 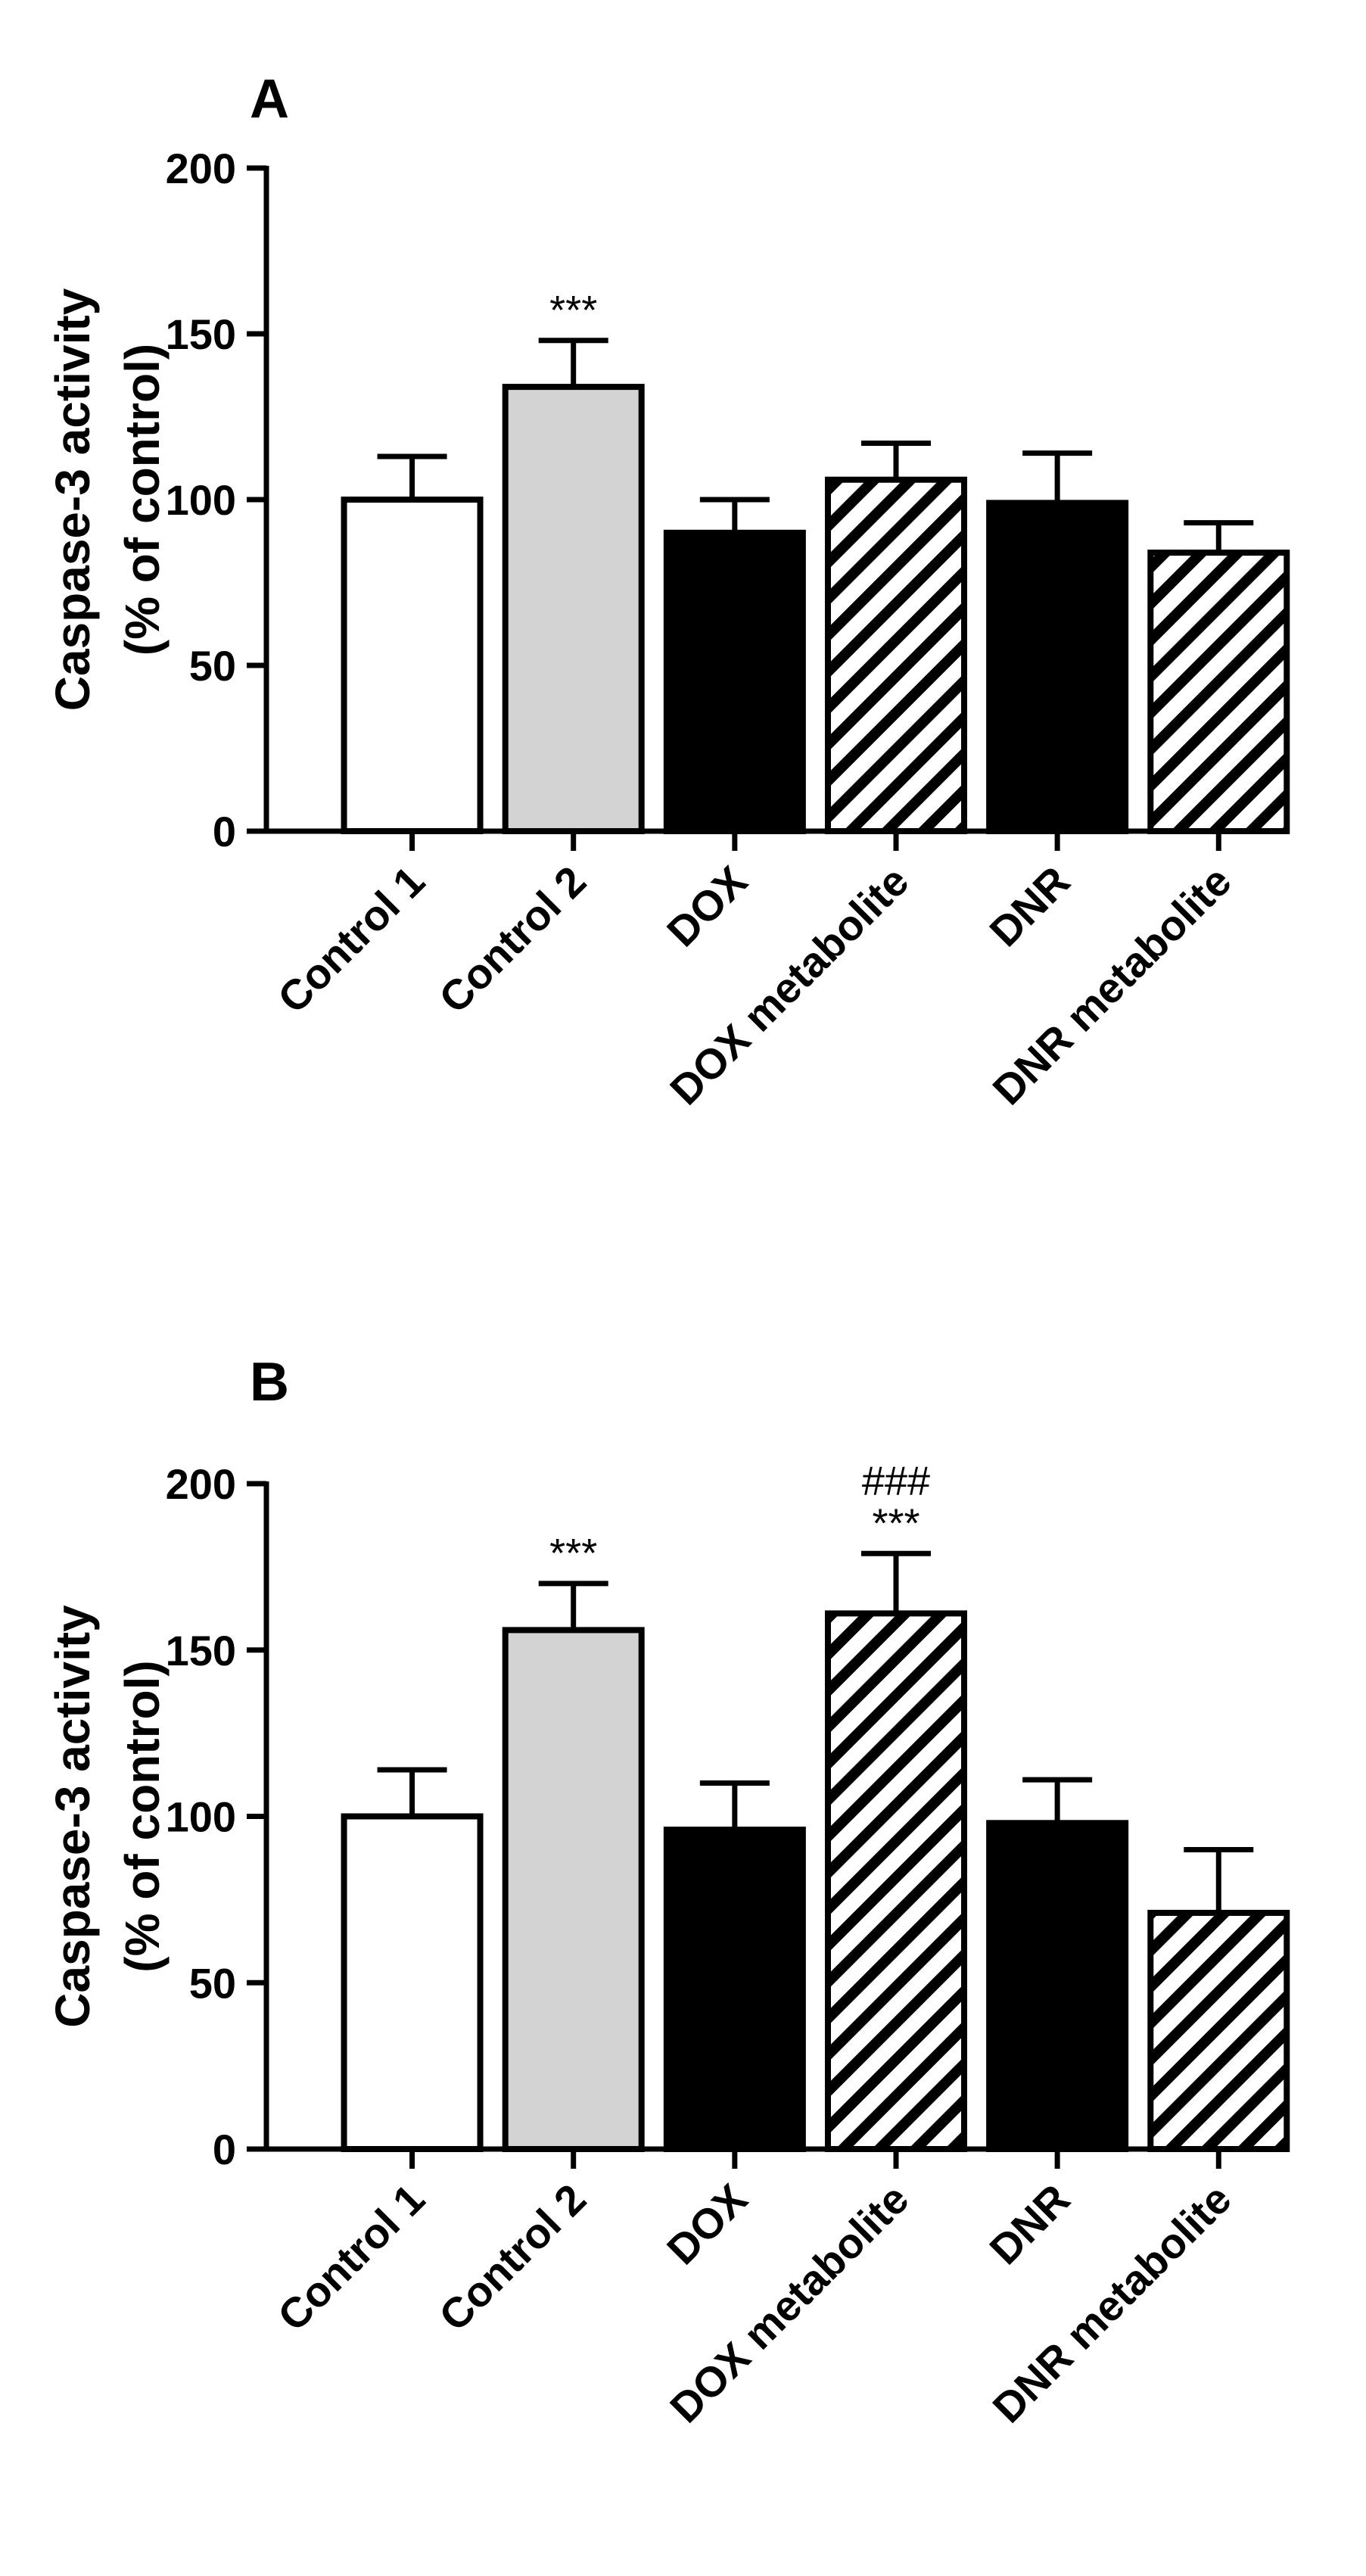 What do you see at coordinates (269, 99) in the screenshot?
I see `panel-letter: A` at bounding box center [269, 99].